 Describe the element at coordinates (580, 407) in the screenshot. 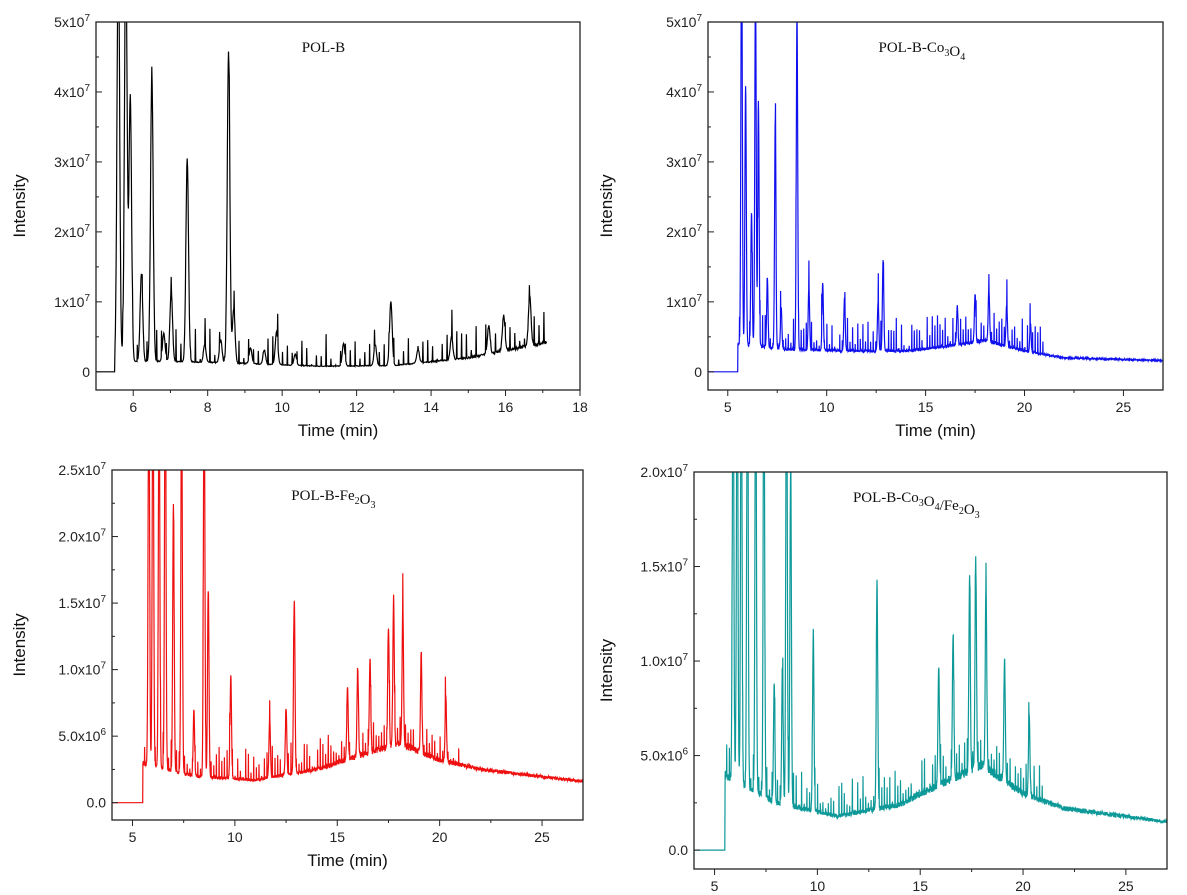

I see `x-tick-label: 18` at that location.